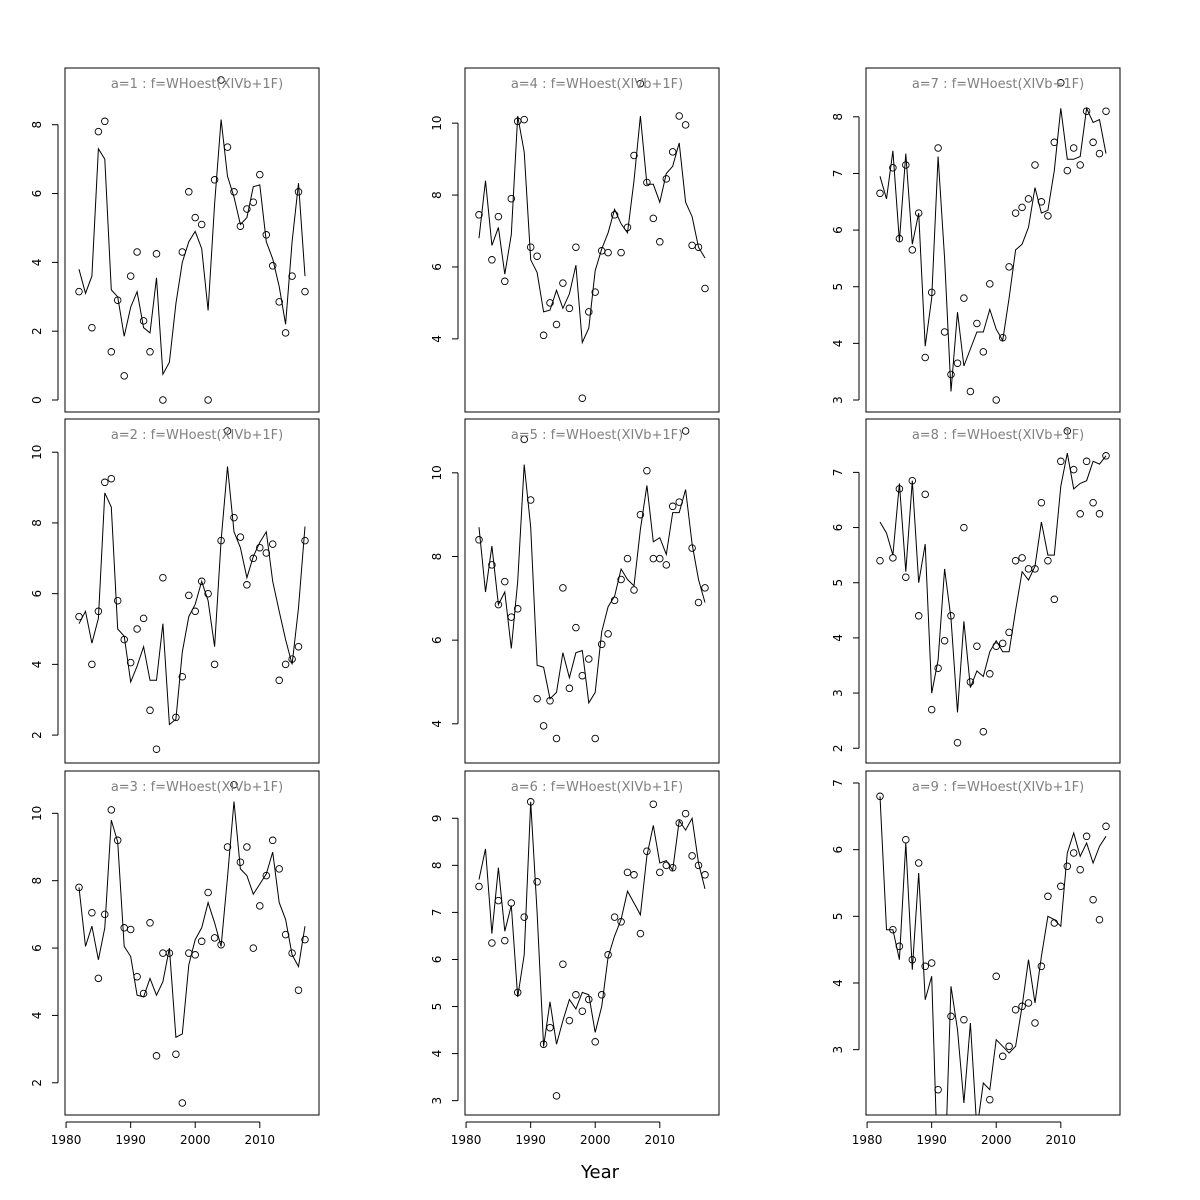 The width and height of the screenshot is (1200, 1200). What do you see at coordinates (437, 1054) in the screenshot?
I see `y-tick-label: 4` at bounding box center [437, 1054].